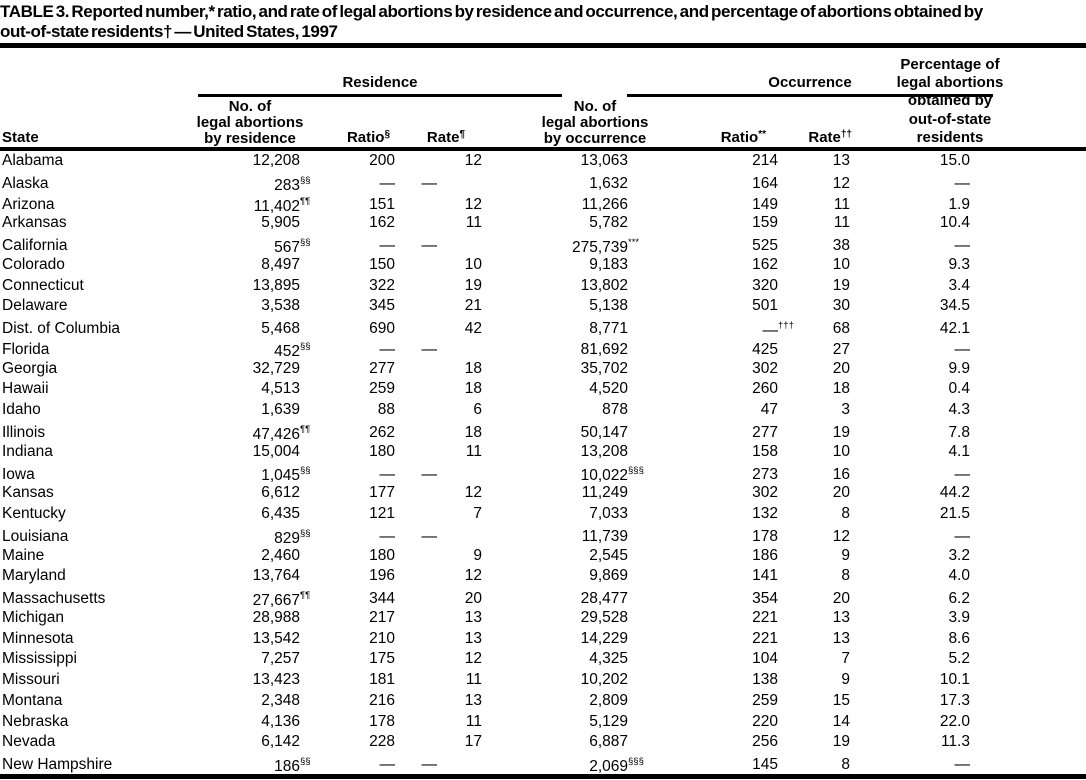 Image resolution: width=1086 pixels, height=780 pixels. Describe the element at coordinates (280, 493) in the screenshot. I see `cell-res-no: 6,612` at that location.